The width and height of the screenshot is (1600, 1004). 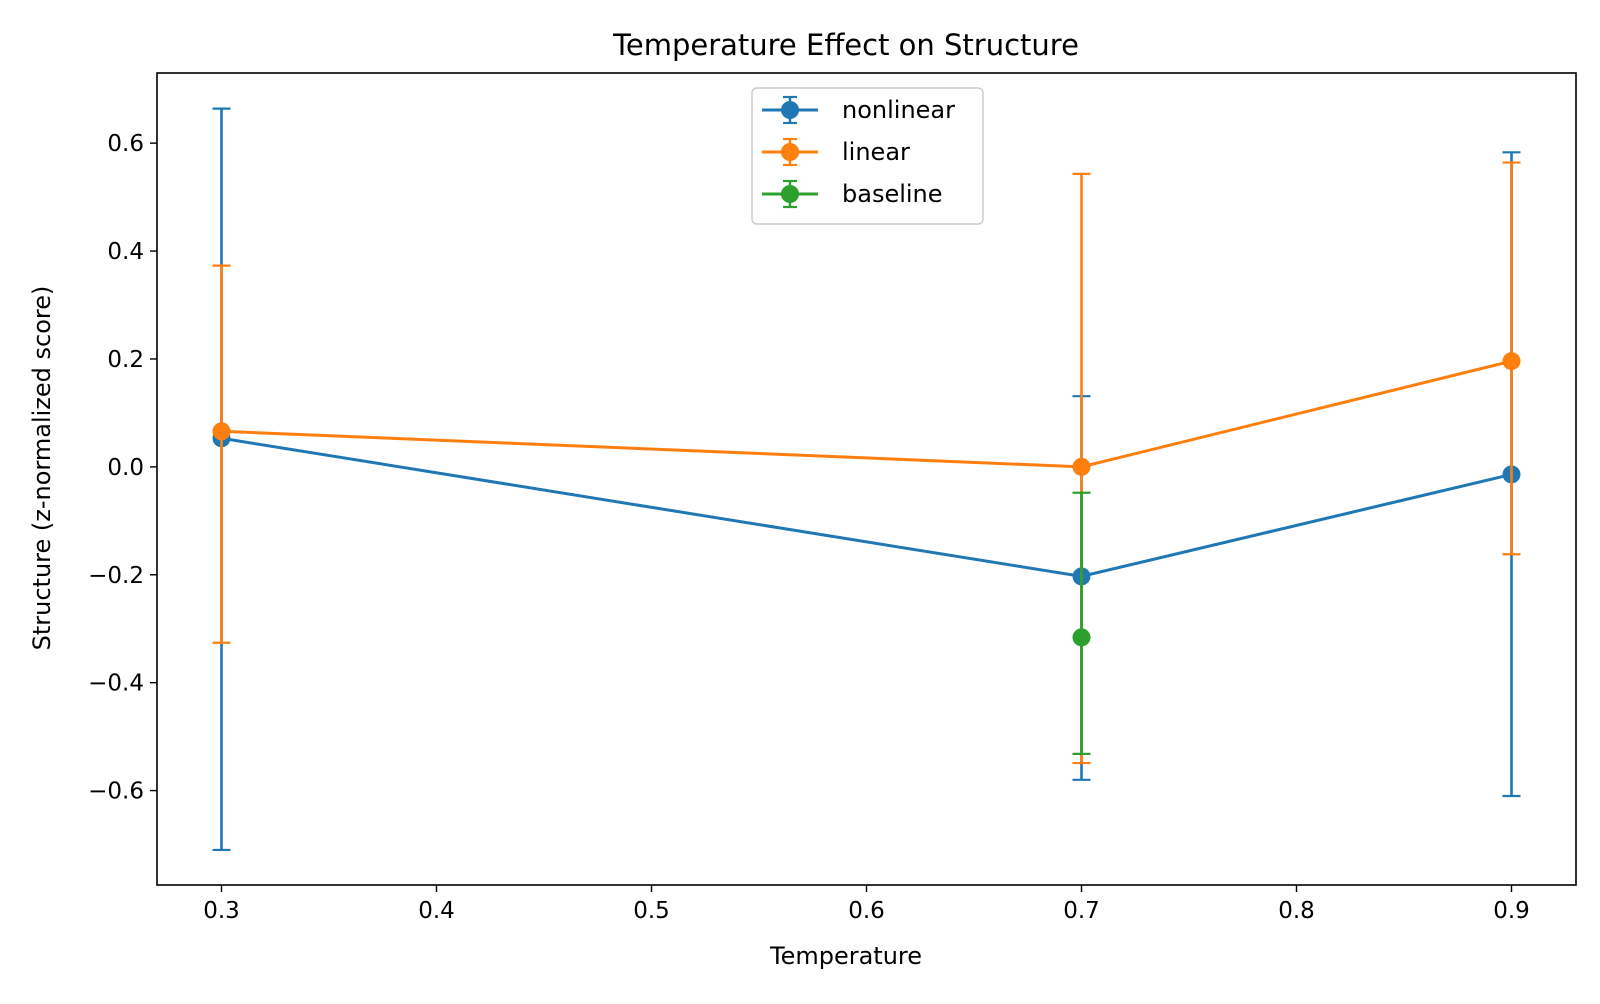 I want to click on legend-box, so click(x=867, y=156).